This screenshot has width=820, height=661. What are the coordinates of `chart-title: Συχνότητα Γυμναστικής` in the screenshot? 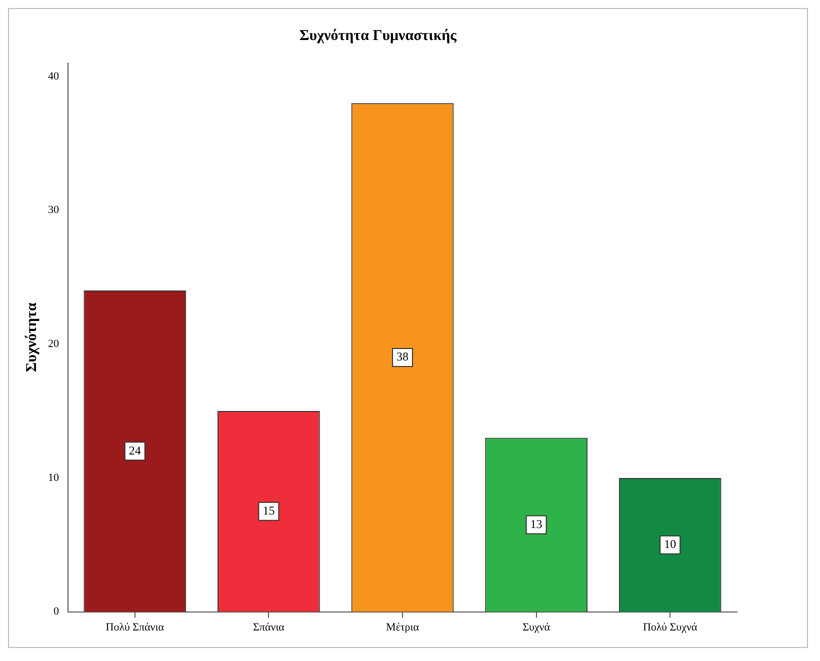 It's located at (379, 36).